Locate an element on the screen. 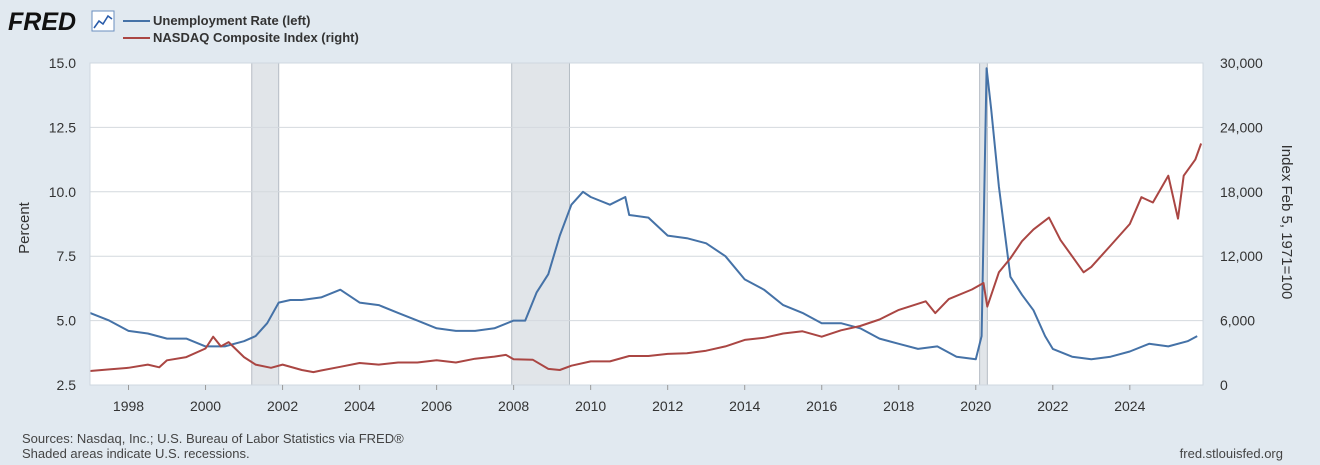 The image size is (1320, 465). left-tick-label: 2.5 is located at coordinates (67, 385).